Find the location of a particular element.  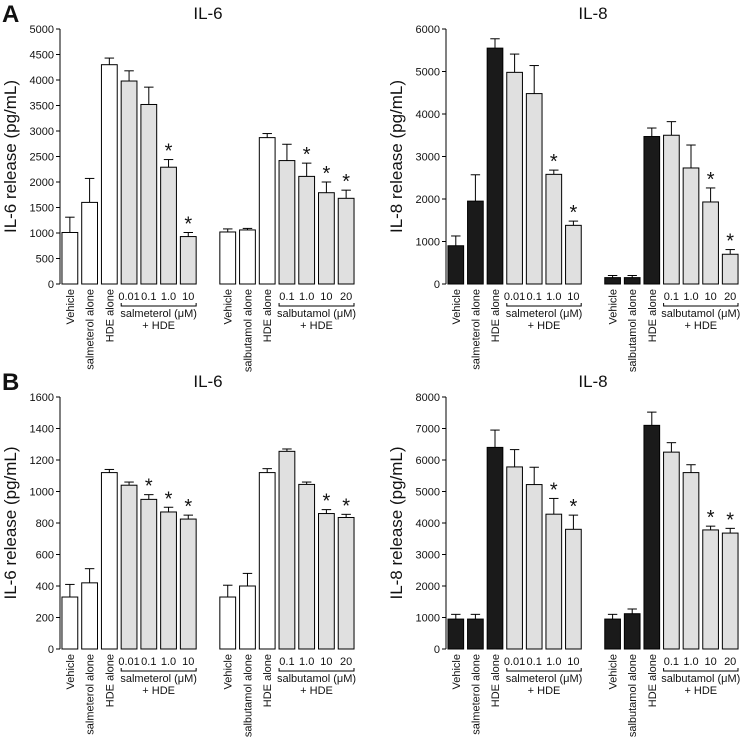

y-tick-label: 1400 is located at coordinates (42, 430).